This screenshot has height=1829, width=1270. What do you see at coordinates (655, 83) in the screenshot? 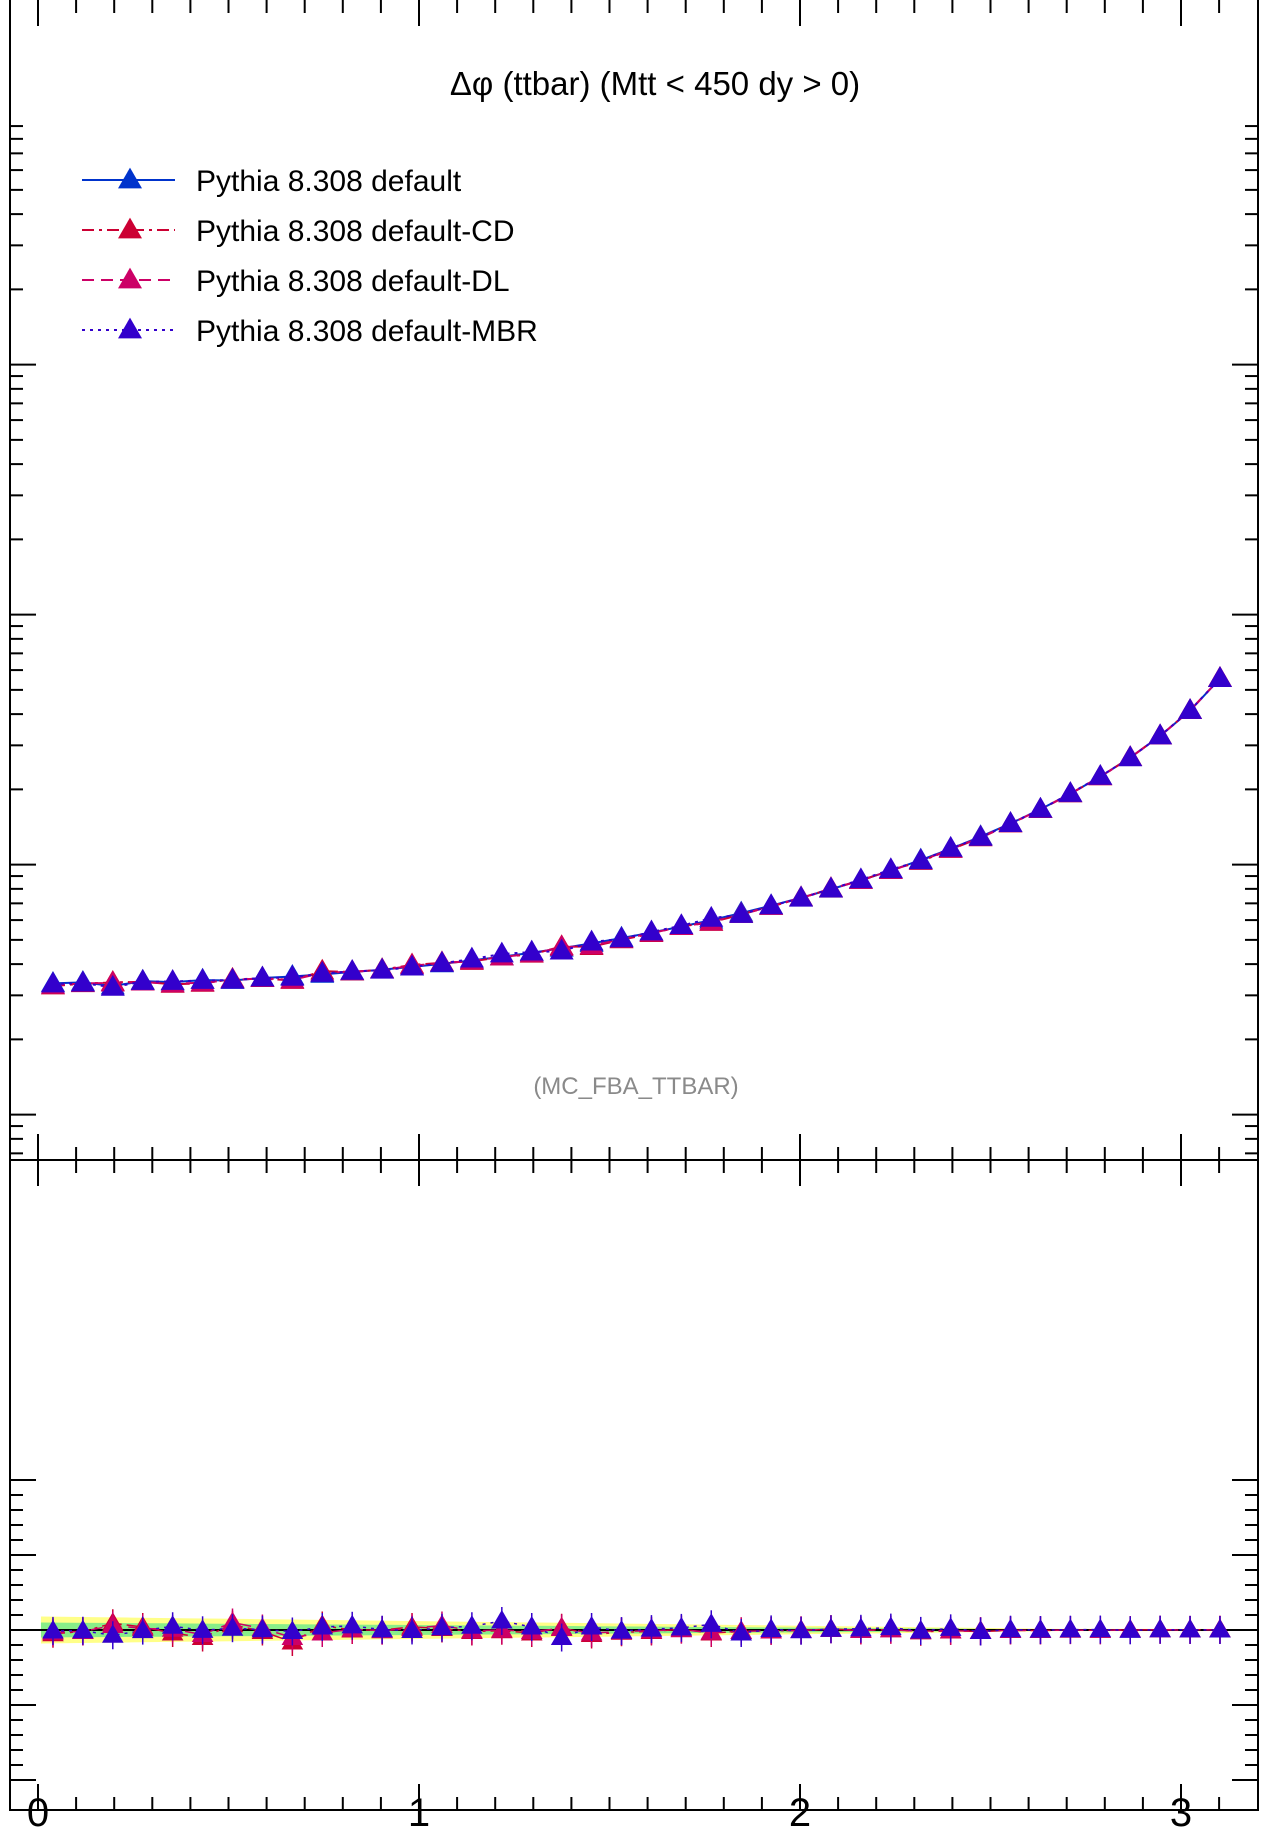
I see `chart-title: Δφ (ttbar) (Mtt < 450 dy > 0)` at bounding box center [655, 83].